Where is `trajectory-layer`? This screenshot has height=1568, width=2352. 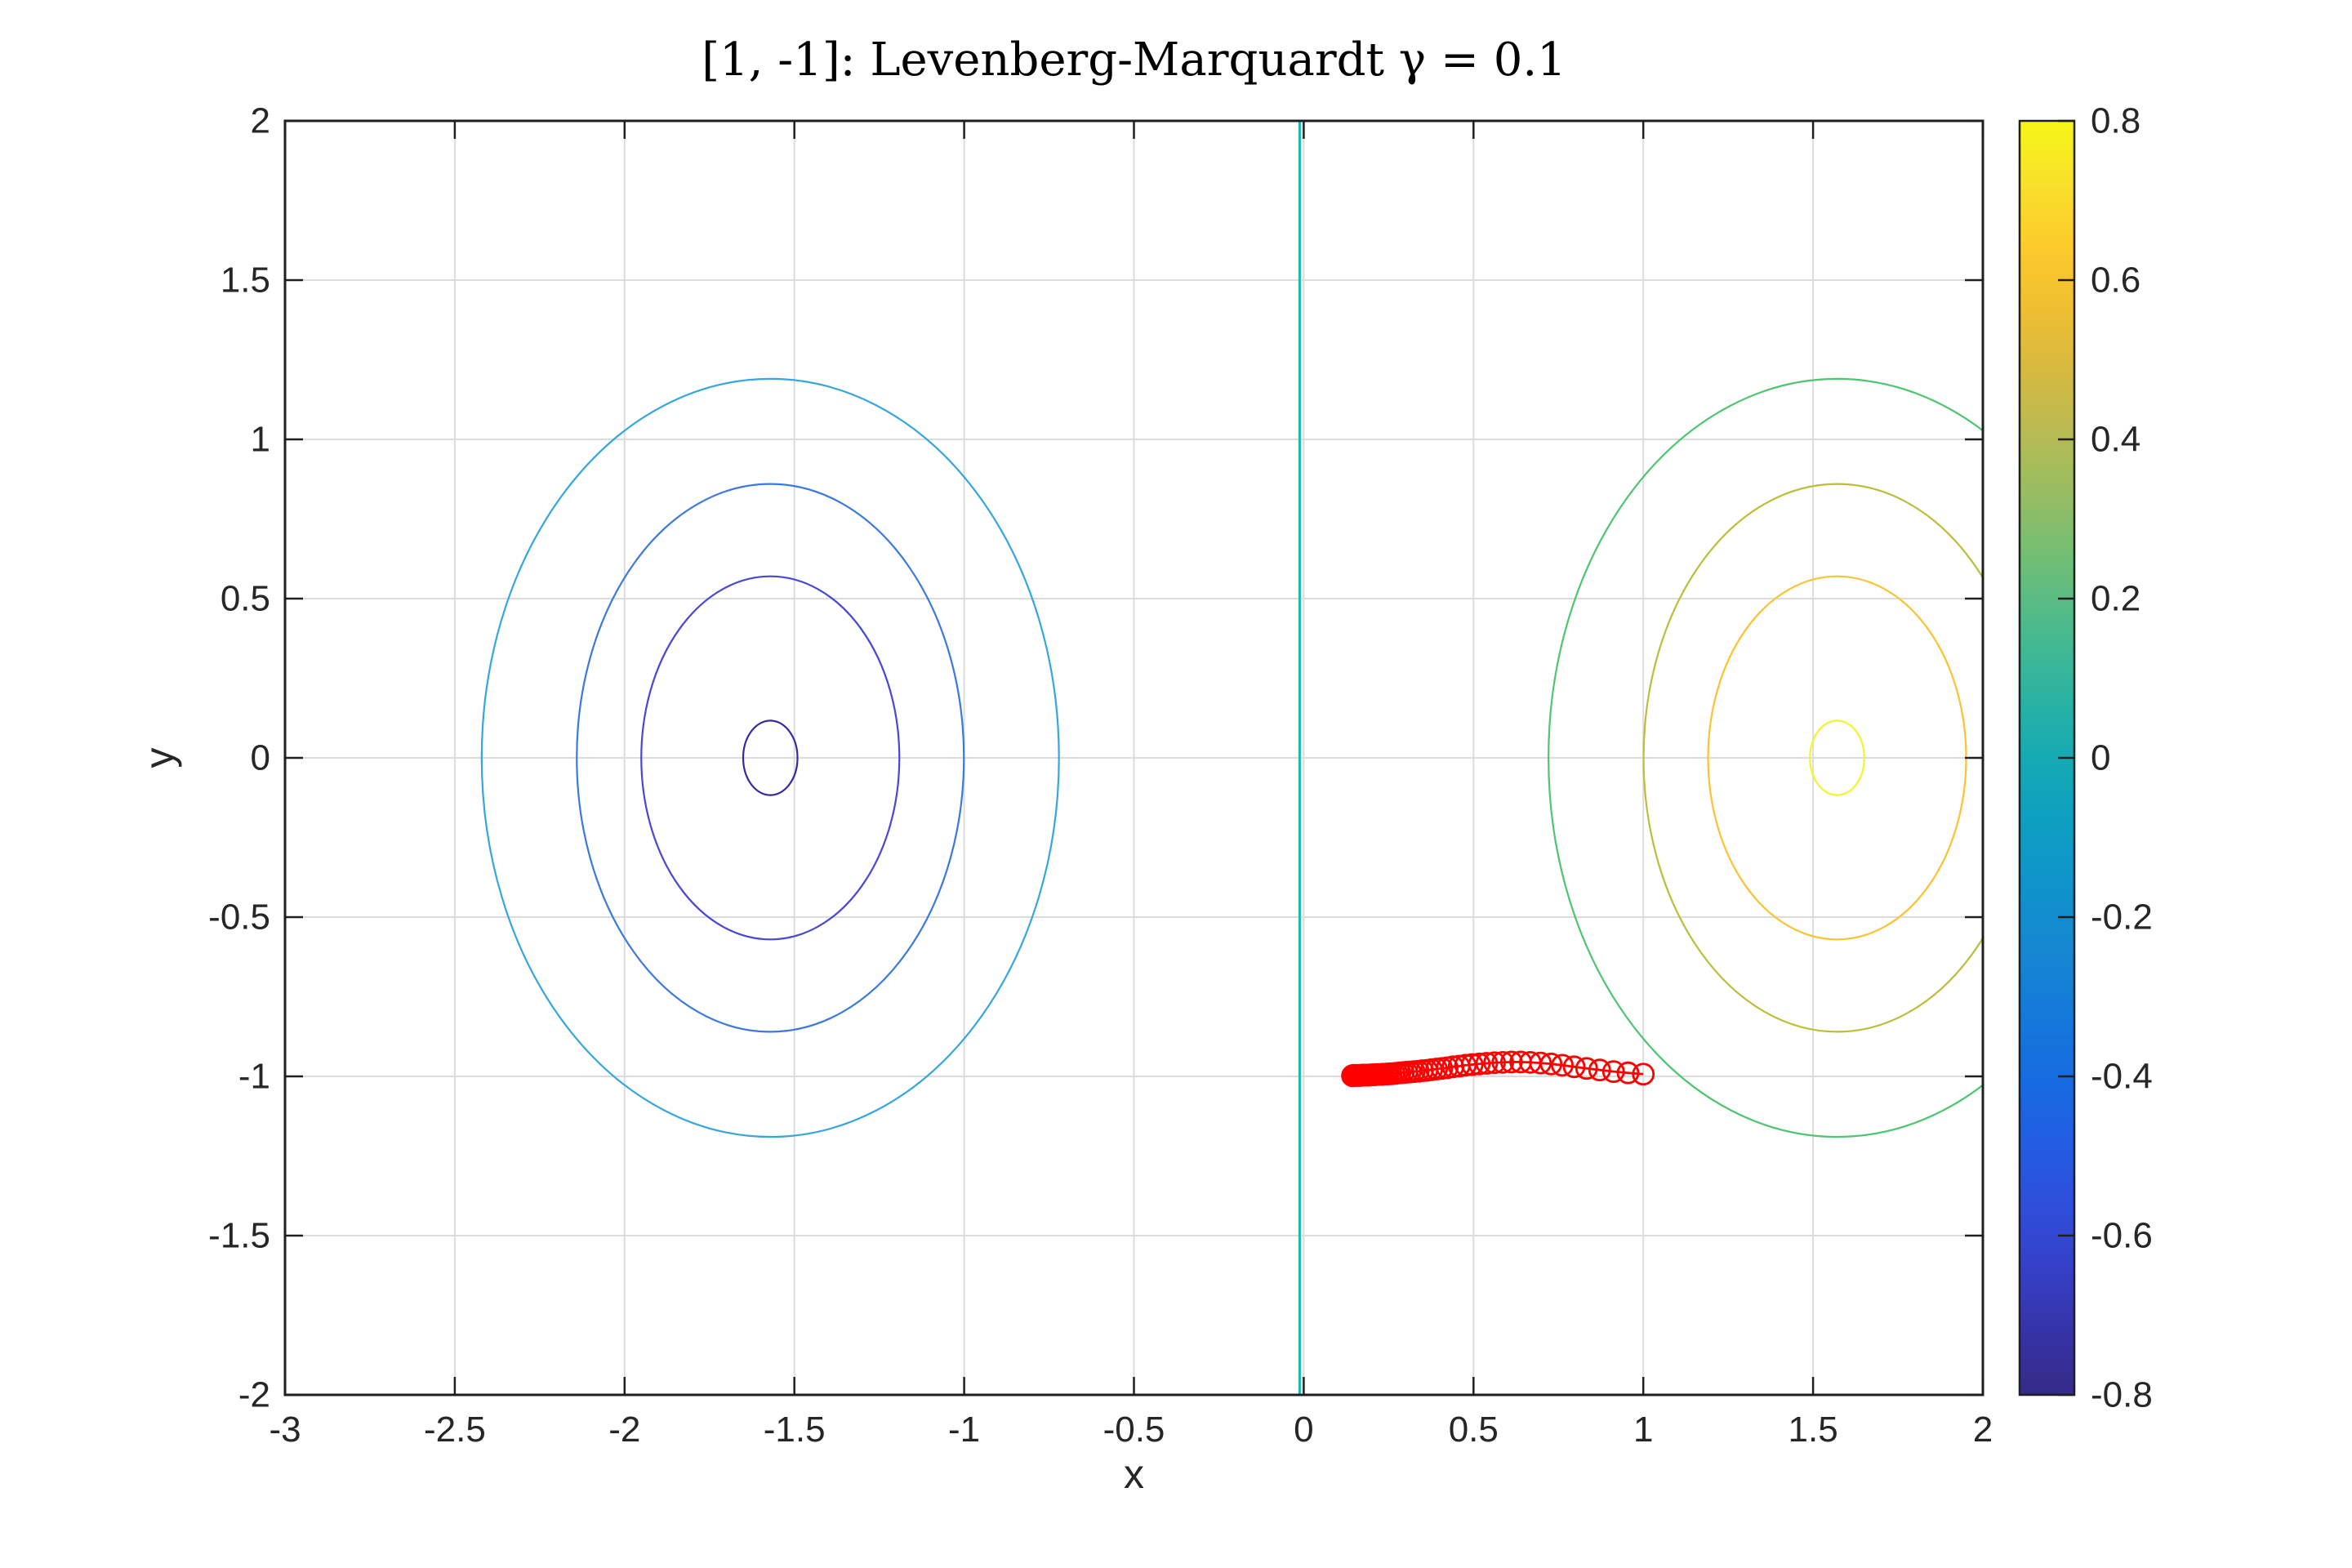 trajectory-layer is located at coordinates (1498, 1069).